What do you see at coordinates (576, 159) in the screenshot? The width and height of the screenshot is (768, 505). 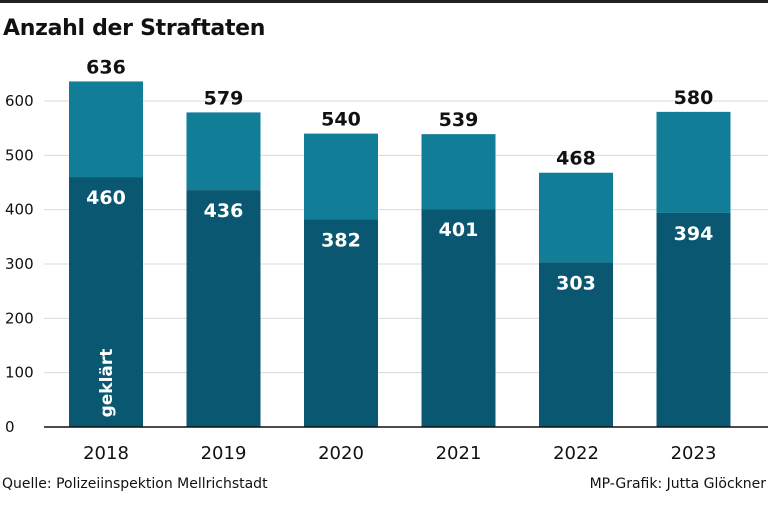 I see `total-label-2022: 468` at bounding box center [576, 159].